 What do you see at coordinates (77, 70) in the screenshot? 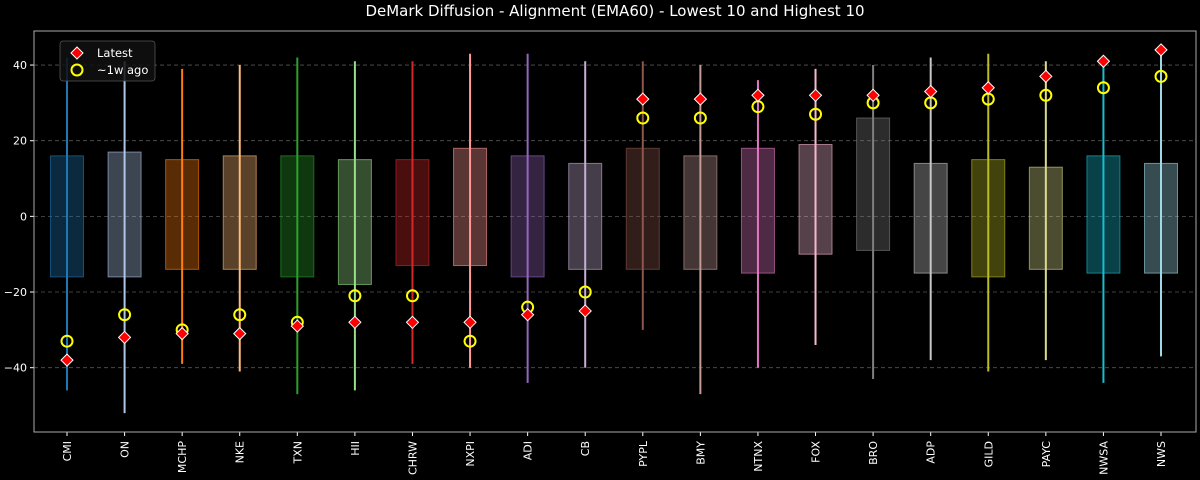
I see `legend-week-ago-marker` at bounding box center [77, 70].